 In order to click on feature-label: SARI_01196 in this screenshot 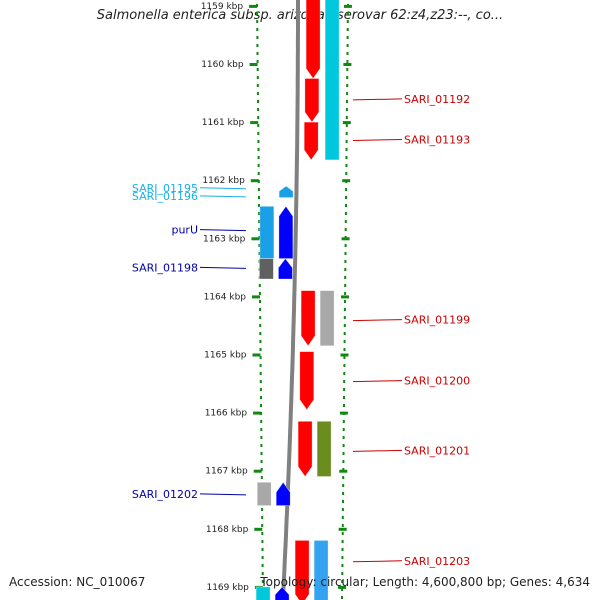, I will do `click(165, 196)`.